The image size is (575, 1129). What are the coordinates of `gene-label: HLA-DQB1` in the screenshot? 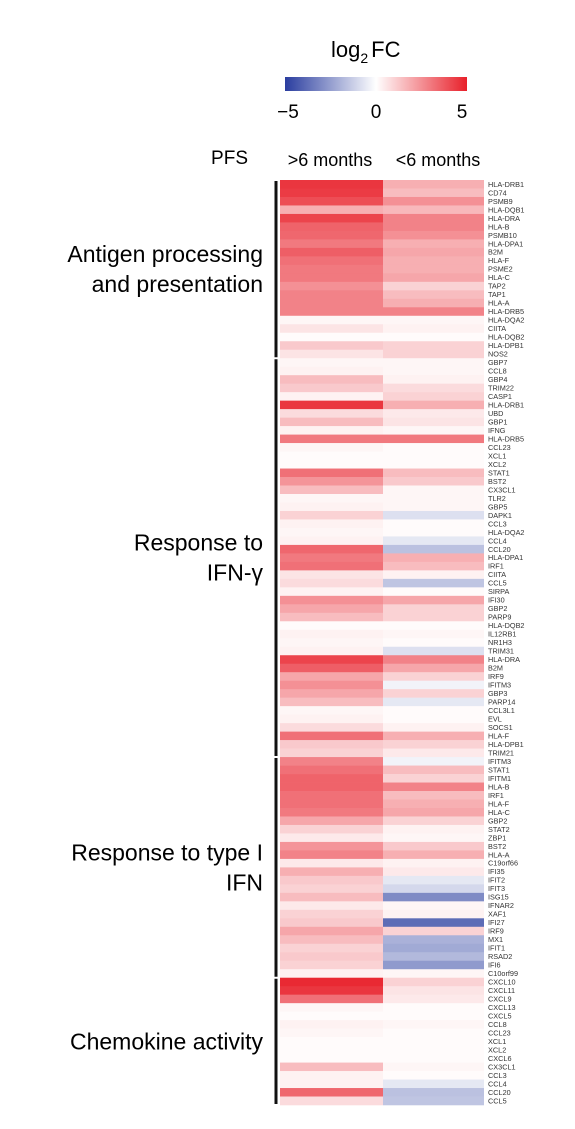 It's located at (506, 209).